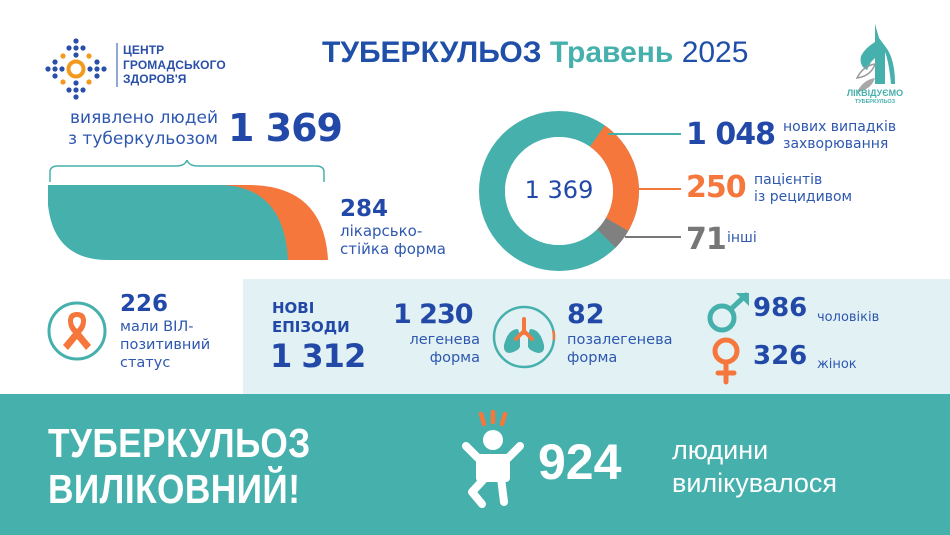 The height and width of the screenshot is (535, 950). What do you see at coordinates (875, 93) in the screenshot?
I see `campaign-logo-text: ЛІКВІДУЄМО` at bounding box center [875, 93].